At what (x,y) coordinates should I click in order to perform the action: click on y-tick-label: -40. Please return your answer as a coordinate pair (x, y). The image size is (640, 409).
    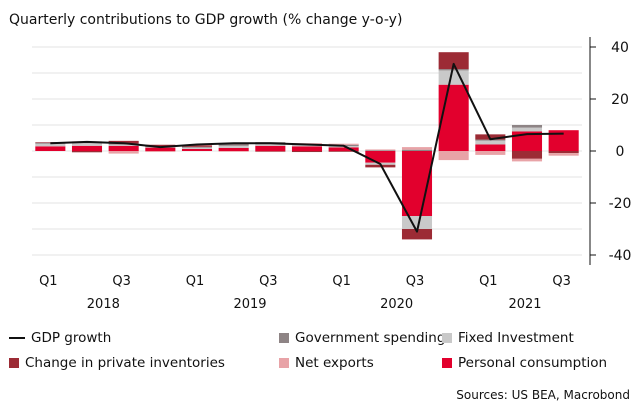
    Looking at the image, I should click on (620, 256).